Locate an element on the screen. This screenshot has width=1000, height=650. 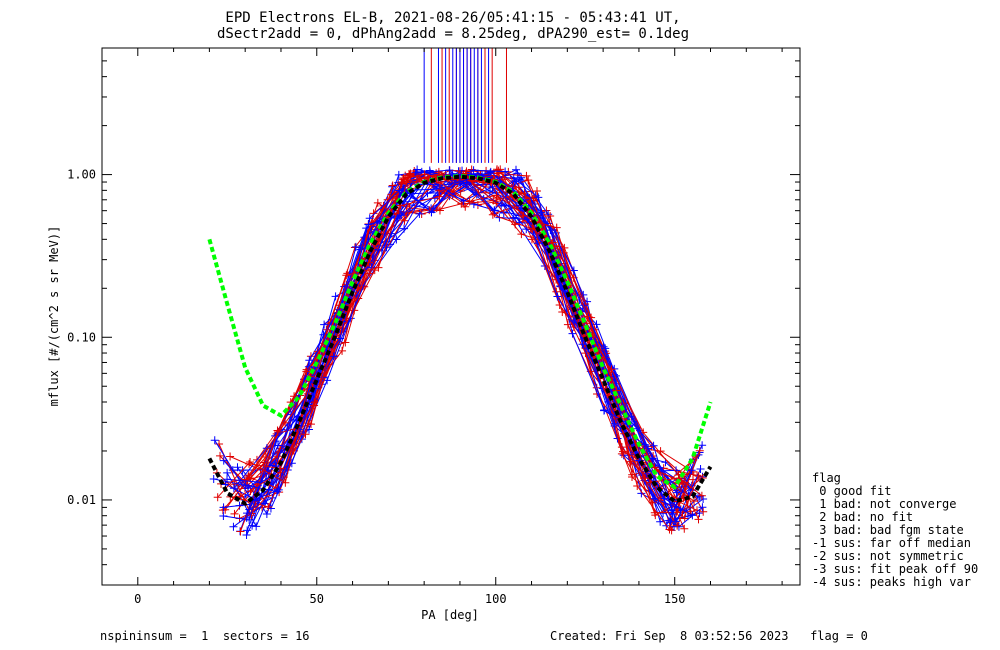
x-tick-label: 50 is located at coordinates (317, 599).